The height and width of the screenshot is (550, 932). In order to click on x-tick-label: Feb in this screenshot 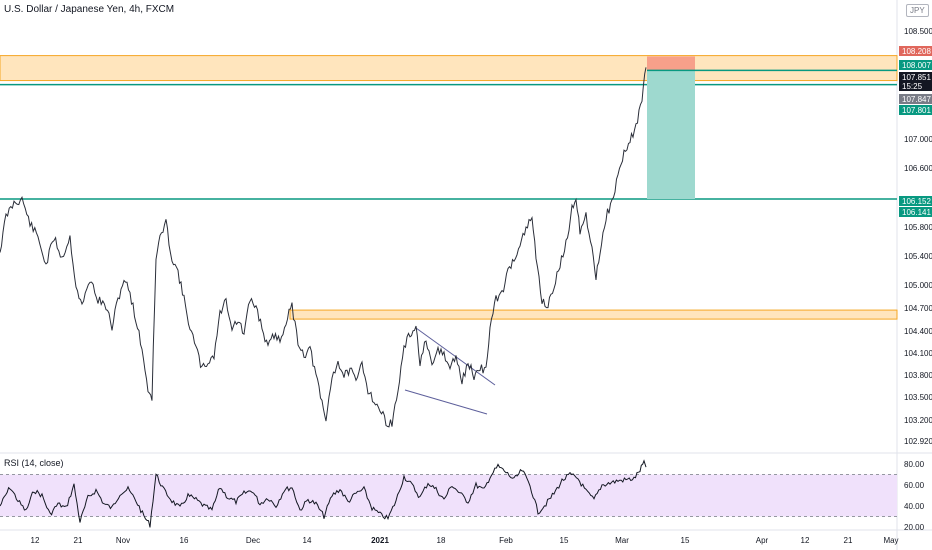, I will do `click(506, 540)`.